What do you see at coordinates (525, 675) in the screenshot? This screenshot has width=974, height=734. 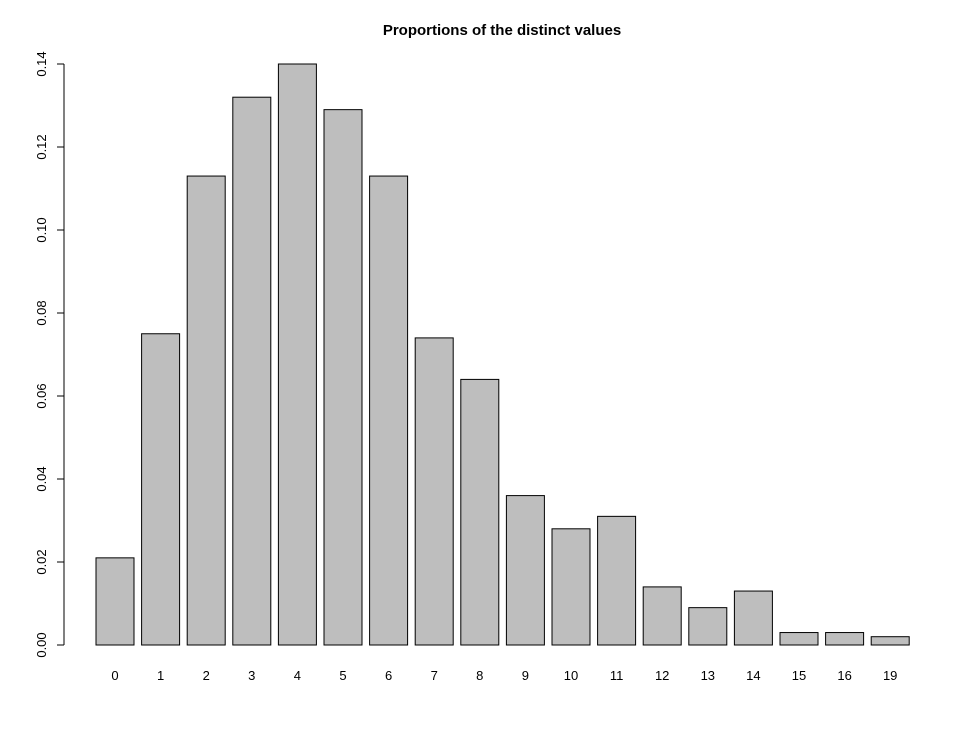 I see `x-tick-label: 9` at bounding box center [525, 675].